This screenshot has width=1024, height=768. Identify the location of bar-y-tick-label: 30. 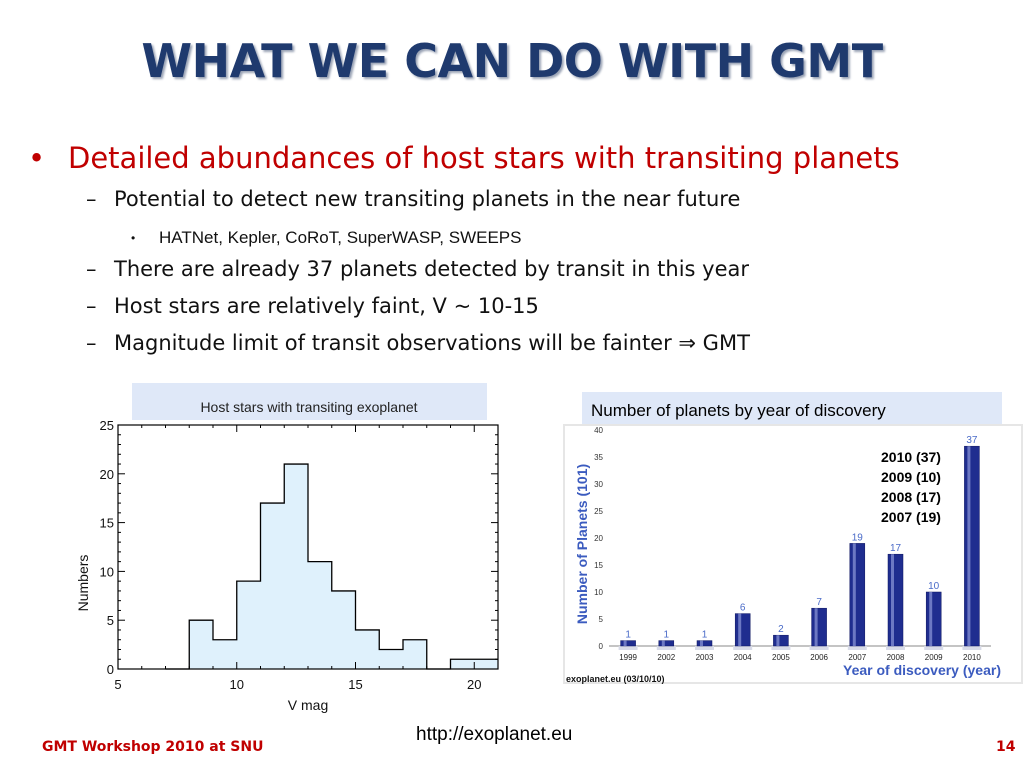
(598, 484).